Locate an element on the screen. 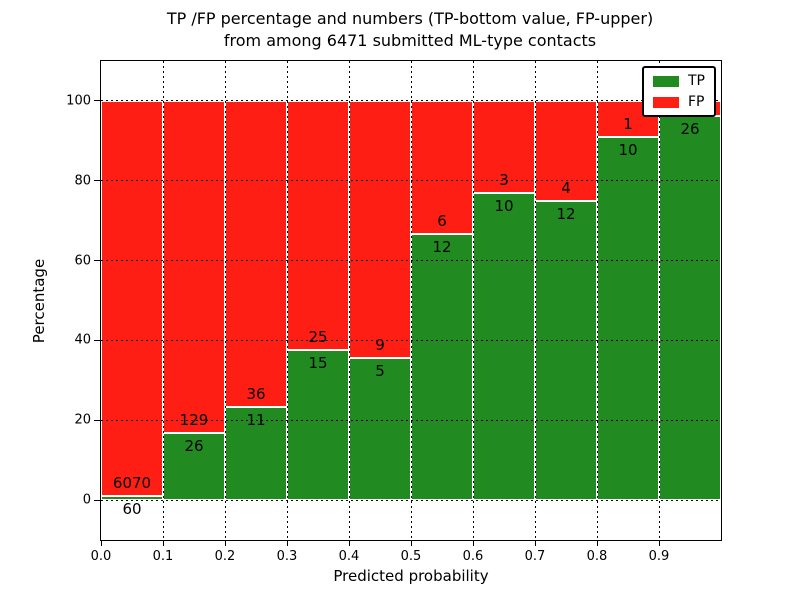 The image size is (800, 600). legend-swatch-tp-icon is located at coordinates (666, 81).